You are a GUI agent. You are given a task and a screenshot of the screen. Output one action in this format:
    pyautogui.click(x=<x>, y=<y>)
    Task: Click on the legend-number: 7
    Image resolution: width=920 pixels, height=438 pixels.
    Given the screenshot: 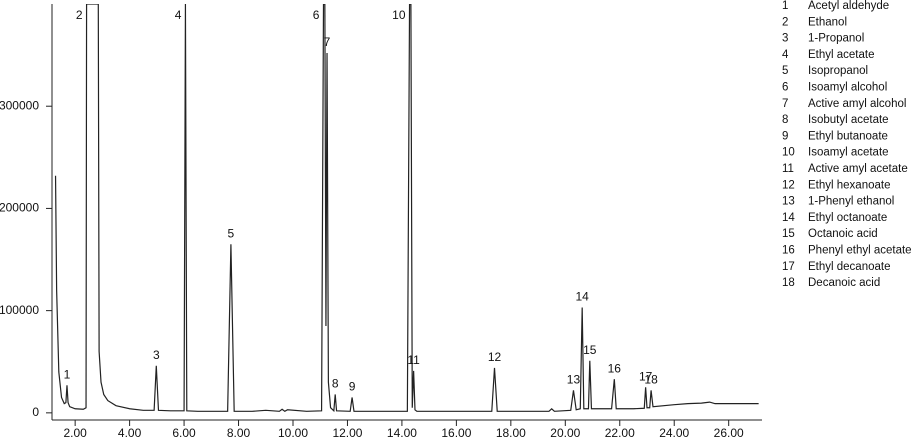 What is the action you would take?
    pyautogui.click(x=785, y=104)
    